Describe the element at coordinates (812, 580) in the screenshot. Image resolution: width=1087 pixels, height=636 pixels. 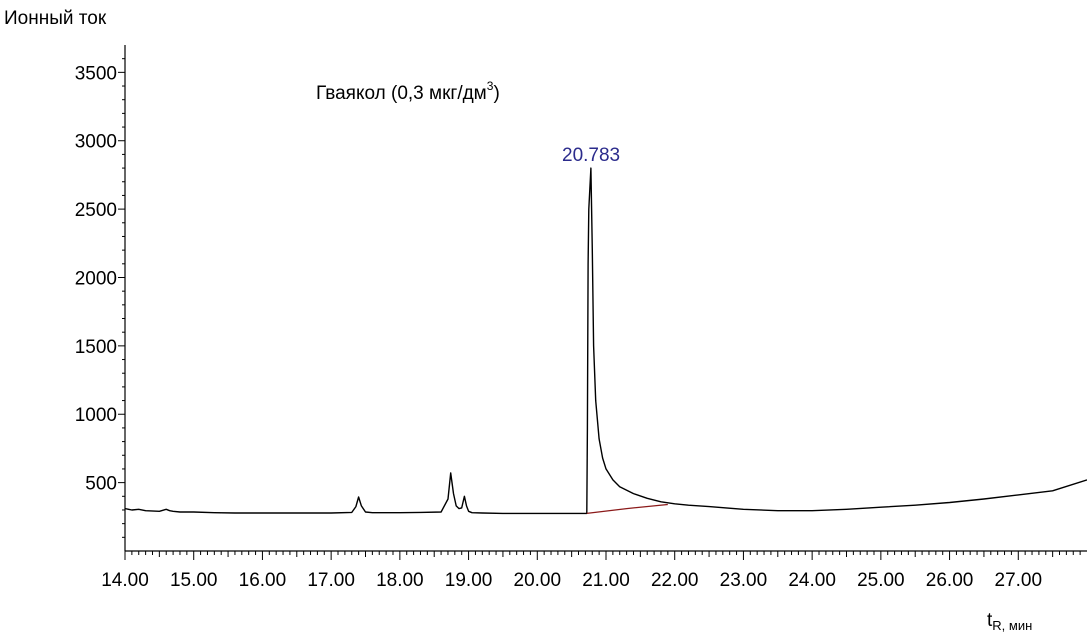
I see `x-tick-label: 24.00` at that location.